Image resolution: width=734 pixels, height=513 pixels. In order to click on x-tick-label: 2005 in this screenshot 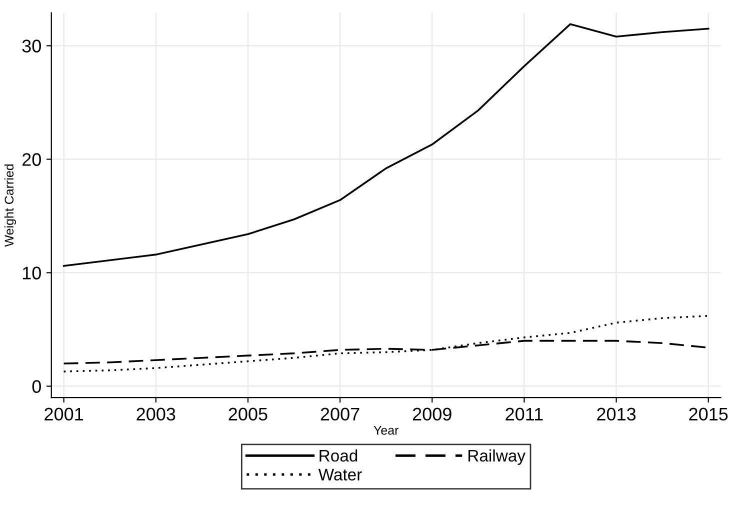, I will do `click(248, 414)`.